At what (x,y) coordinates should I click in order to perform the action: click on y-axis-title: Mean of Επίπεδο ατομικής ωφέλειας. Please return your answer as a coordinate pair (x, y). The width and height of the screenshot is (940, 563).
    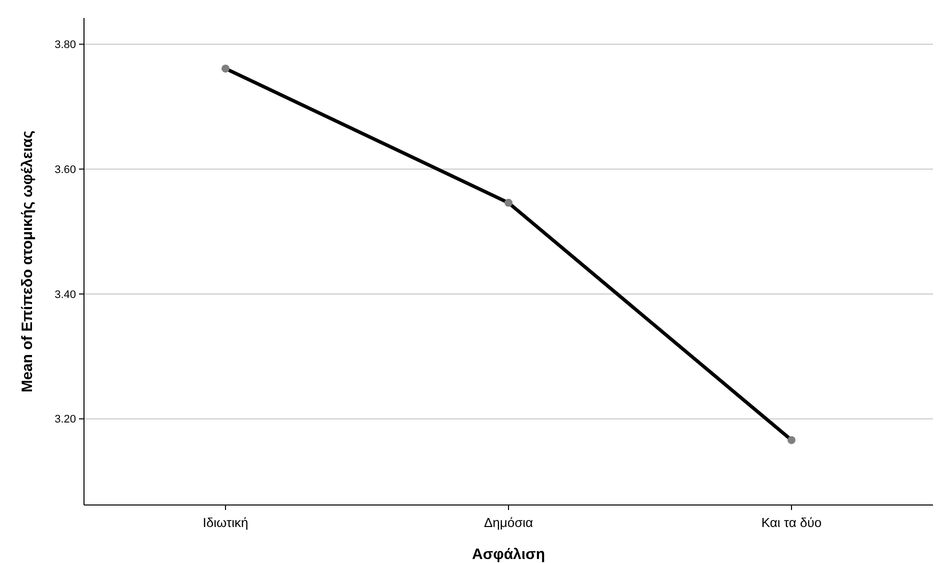
    Looking at the image, I should click on (27, 261).